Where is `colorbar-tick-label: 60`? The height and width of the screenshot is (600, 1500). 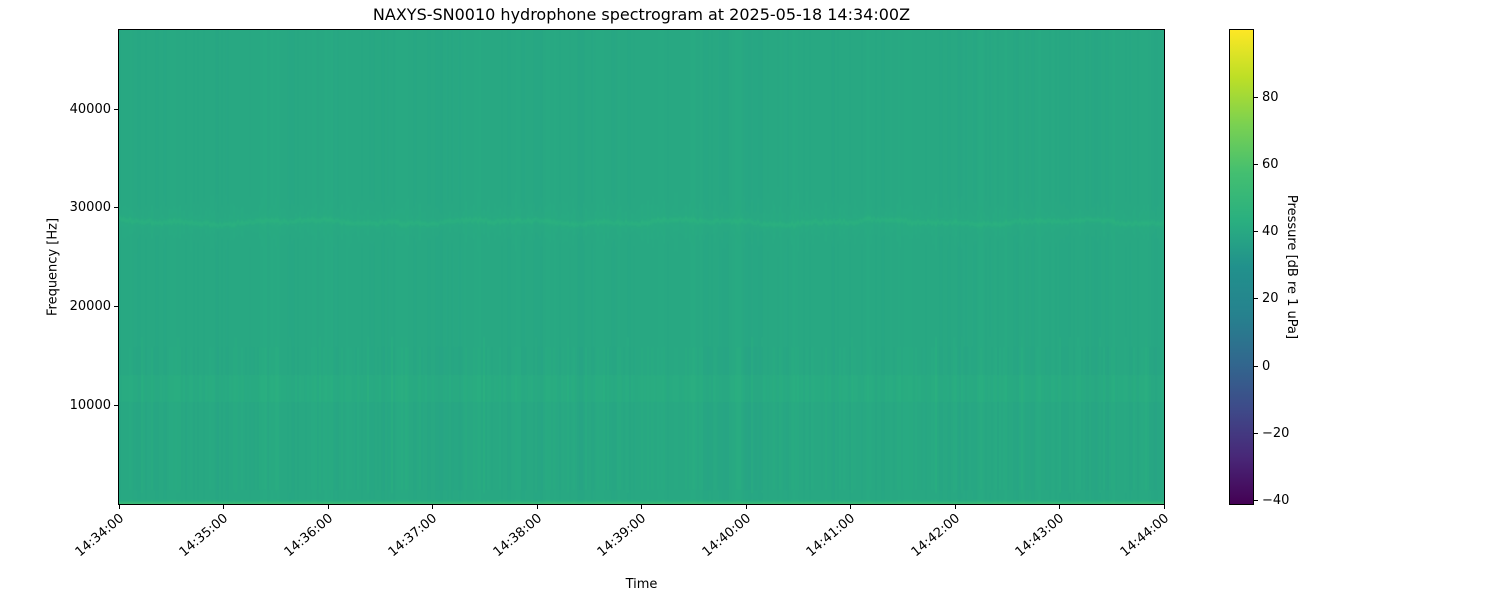
colorbar-tick-label: 60 is located at coordinates (1270, 164).